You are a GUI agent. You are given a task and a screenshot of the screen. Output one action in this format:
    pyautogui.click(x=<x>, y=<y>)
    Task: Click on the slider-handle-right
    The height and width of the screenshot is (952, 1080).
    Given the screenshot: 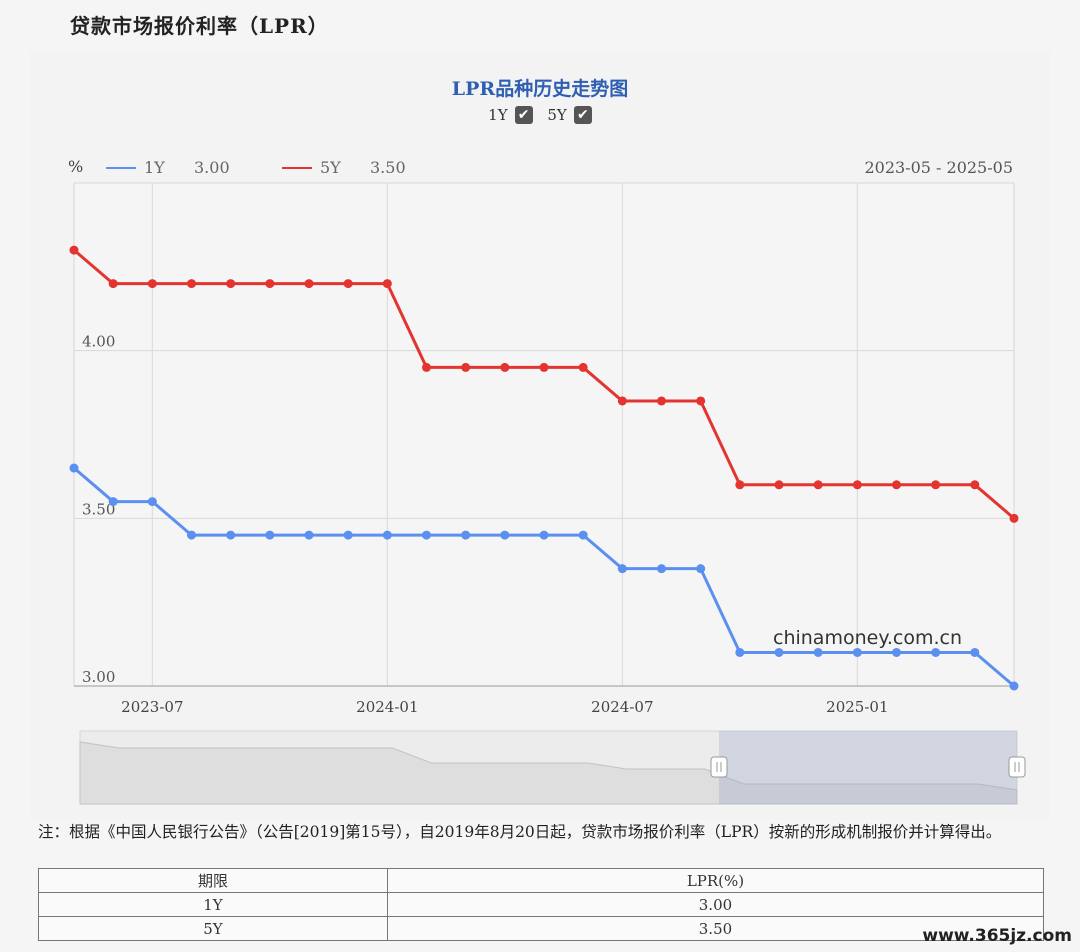 What is the action you would take?
    pyautogui.click(x=1017, y=767)
    